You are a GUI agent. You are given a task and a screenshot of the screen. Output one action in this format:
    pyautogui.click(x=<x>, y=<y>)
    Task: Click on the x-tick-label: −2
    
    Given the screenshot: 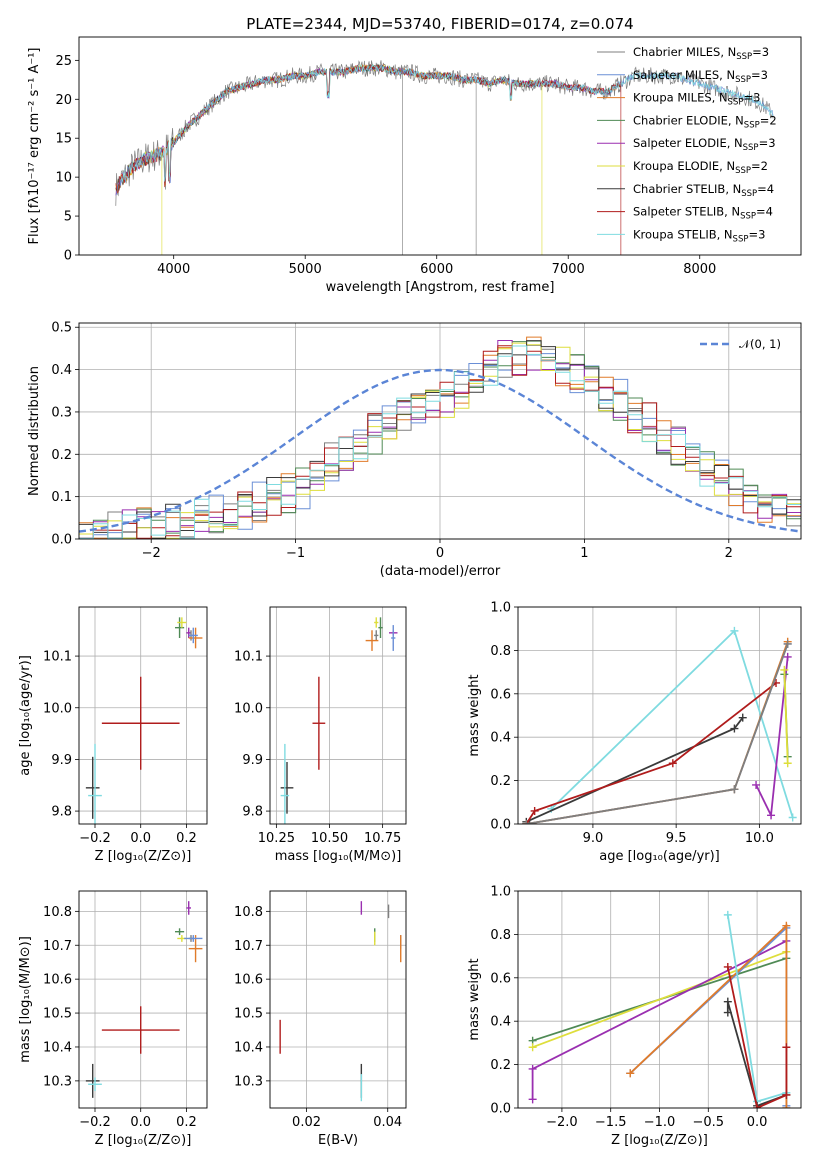 What is the action you would take?
    pyautogui.click(x=151, y=553)
    